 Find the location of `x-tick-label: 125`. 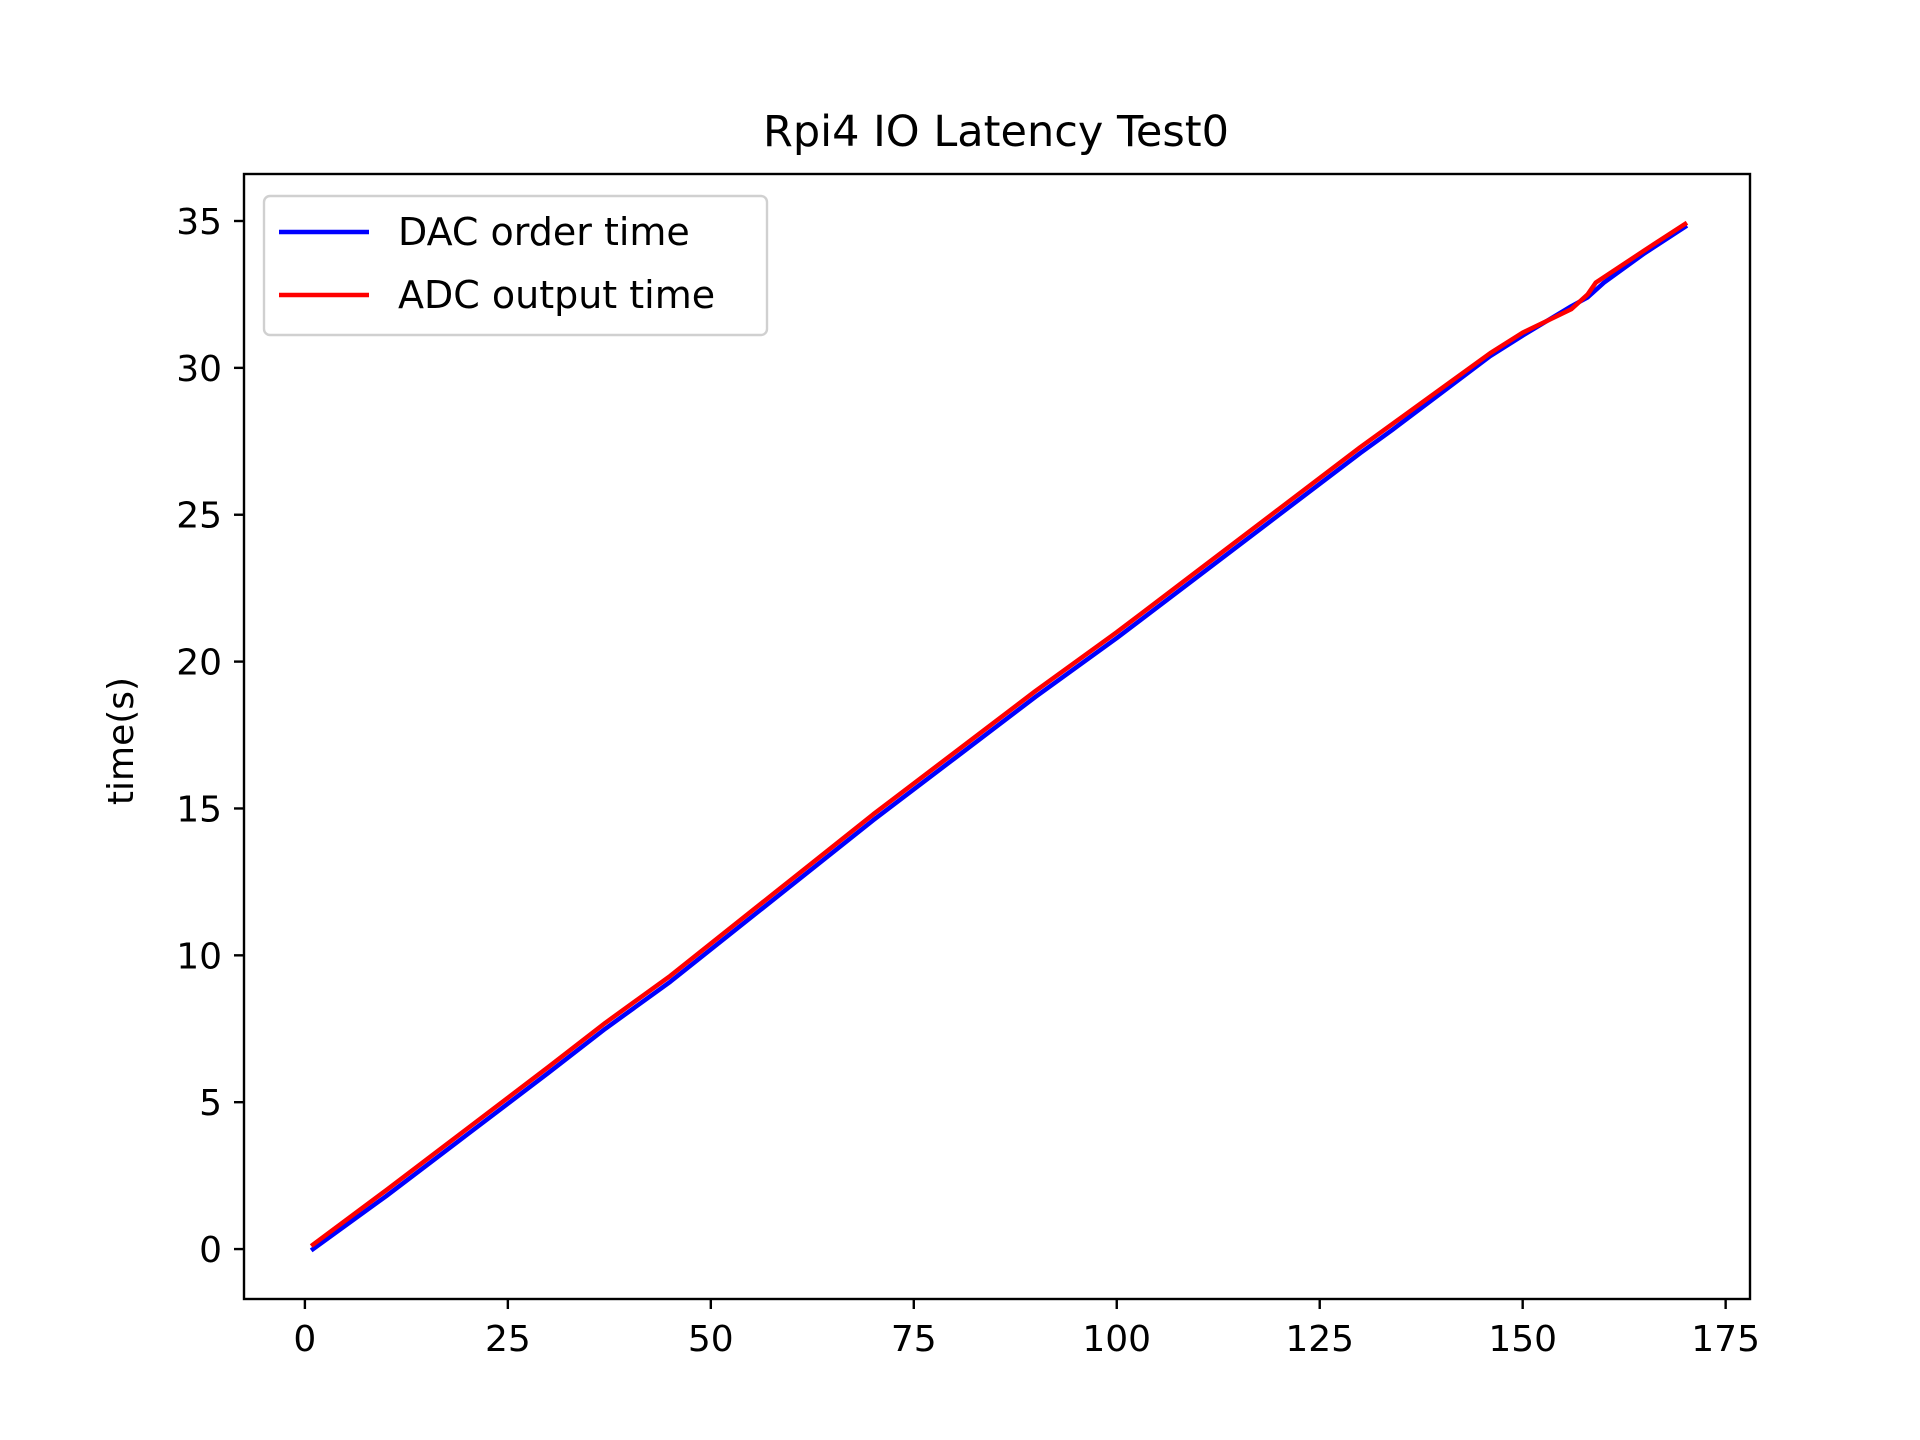

x-tick-label: 125 is located at coordinates (1319, 1339).